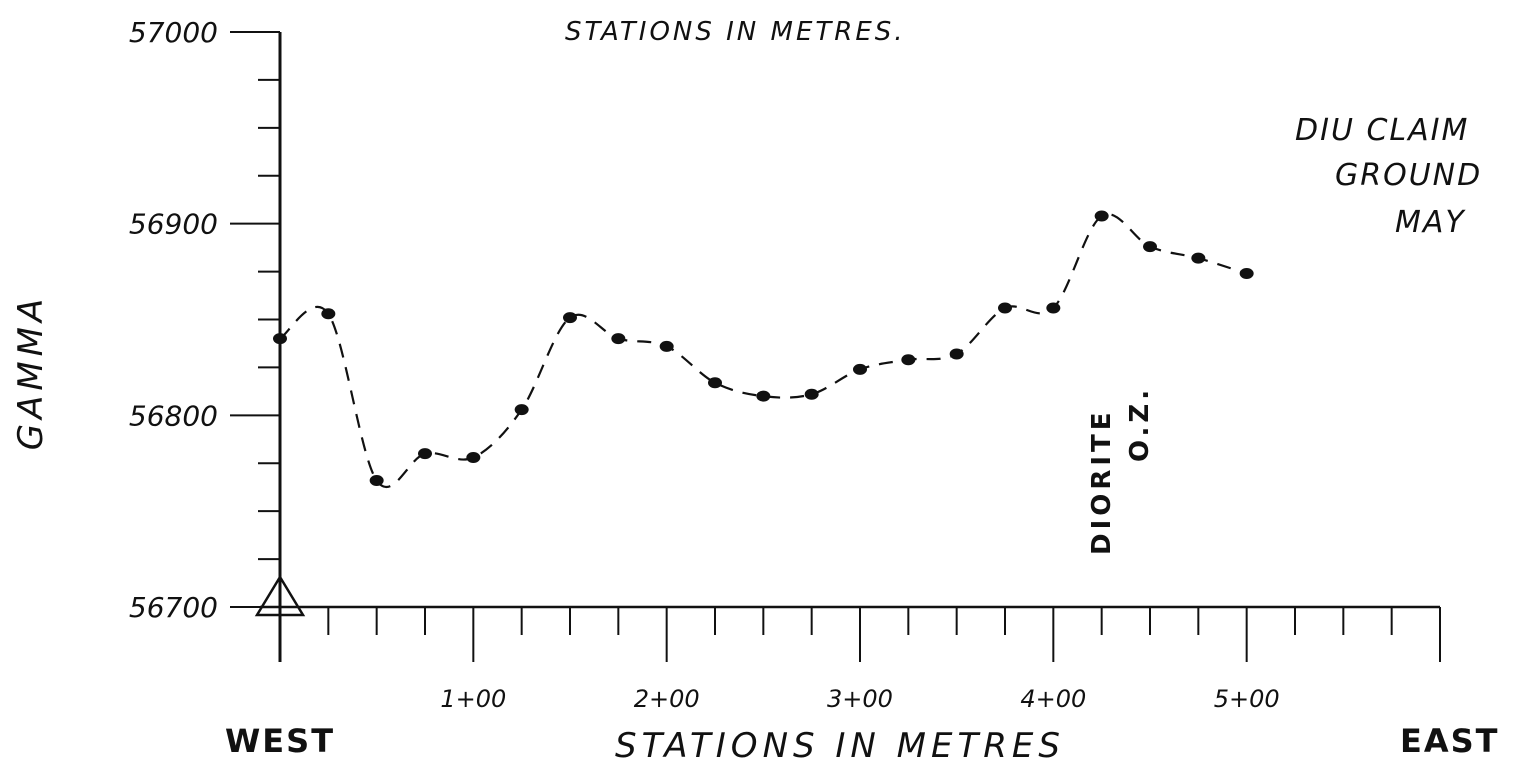 This screenshot has height=767, width=1522. I want to click on oz-annotation: O.Z., so click(1140, 424).